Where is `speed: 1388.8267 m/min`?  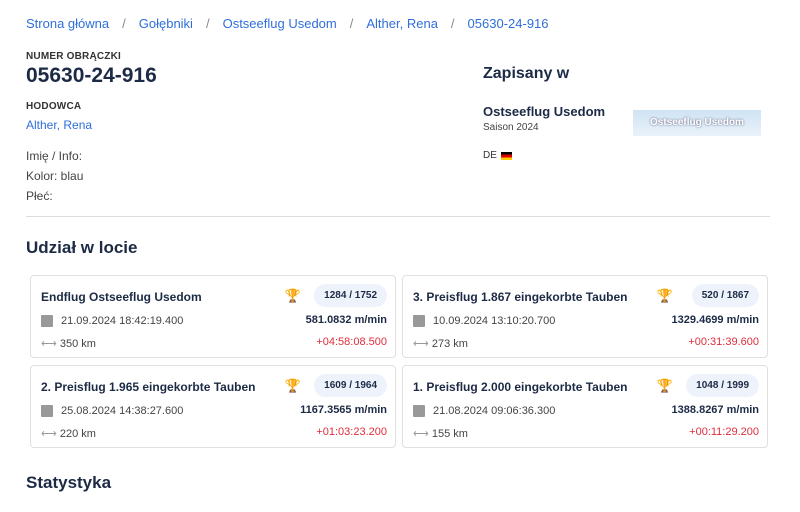 speed: 1388.8267 m/min is located at coordinates (715, 410).